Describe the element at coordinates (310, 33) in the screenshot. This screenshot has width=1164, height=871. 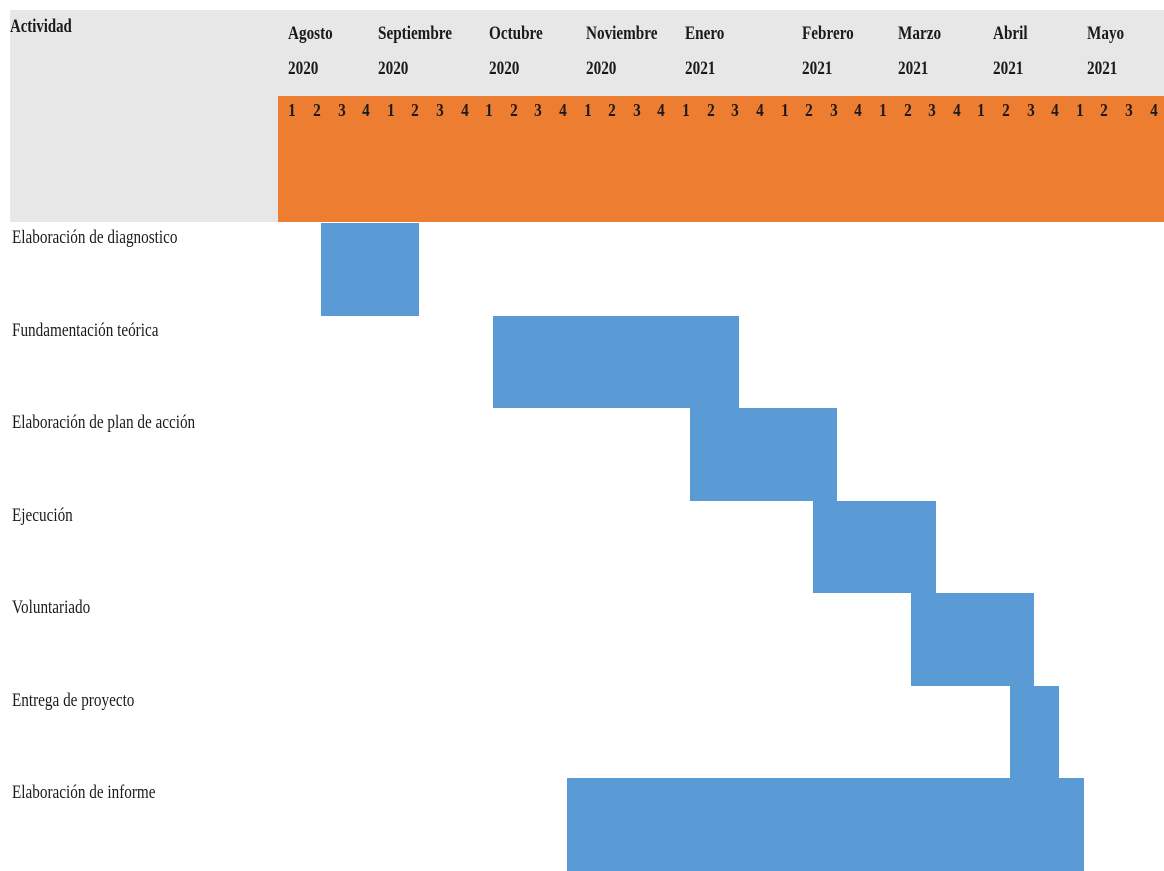
I see `month-name: Agosto` at that location.